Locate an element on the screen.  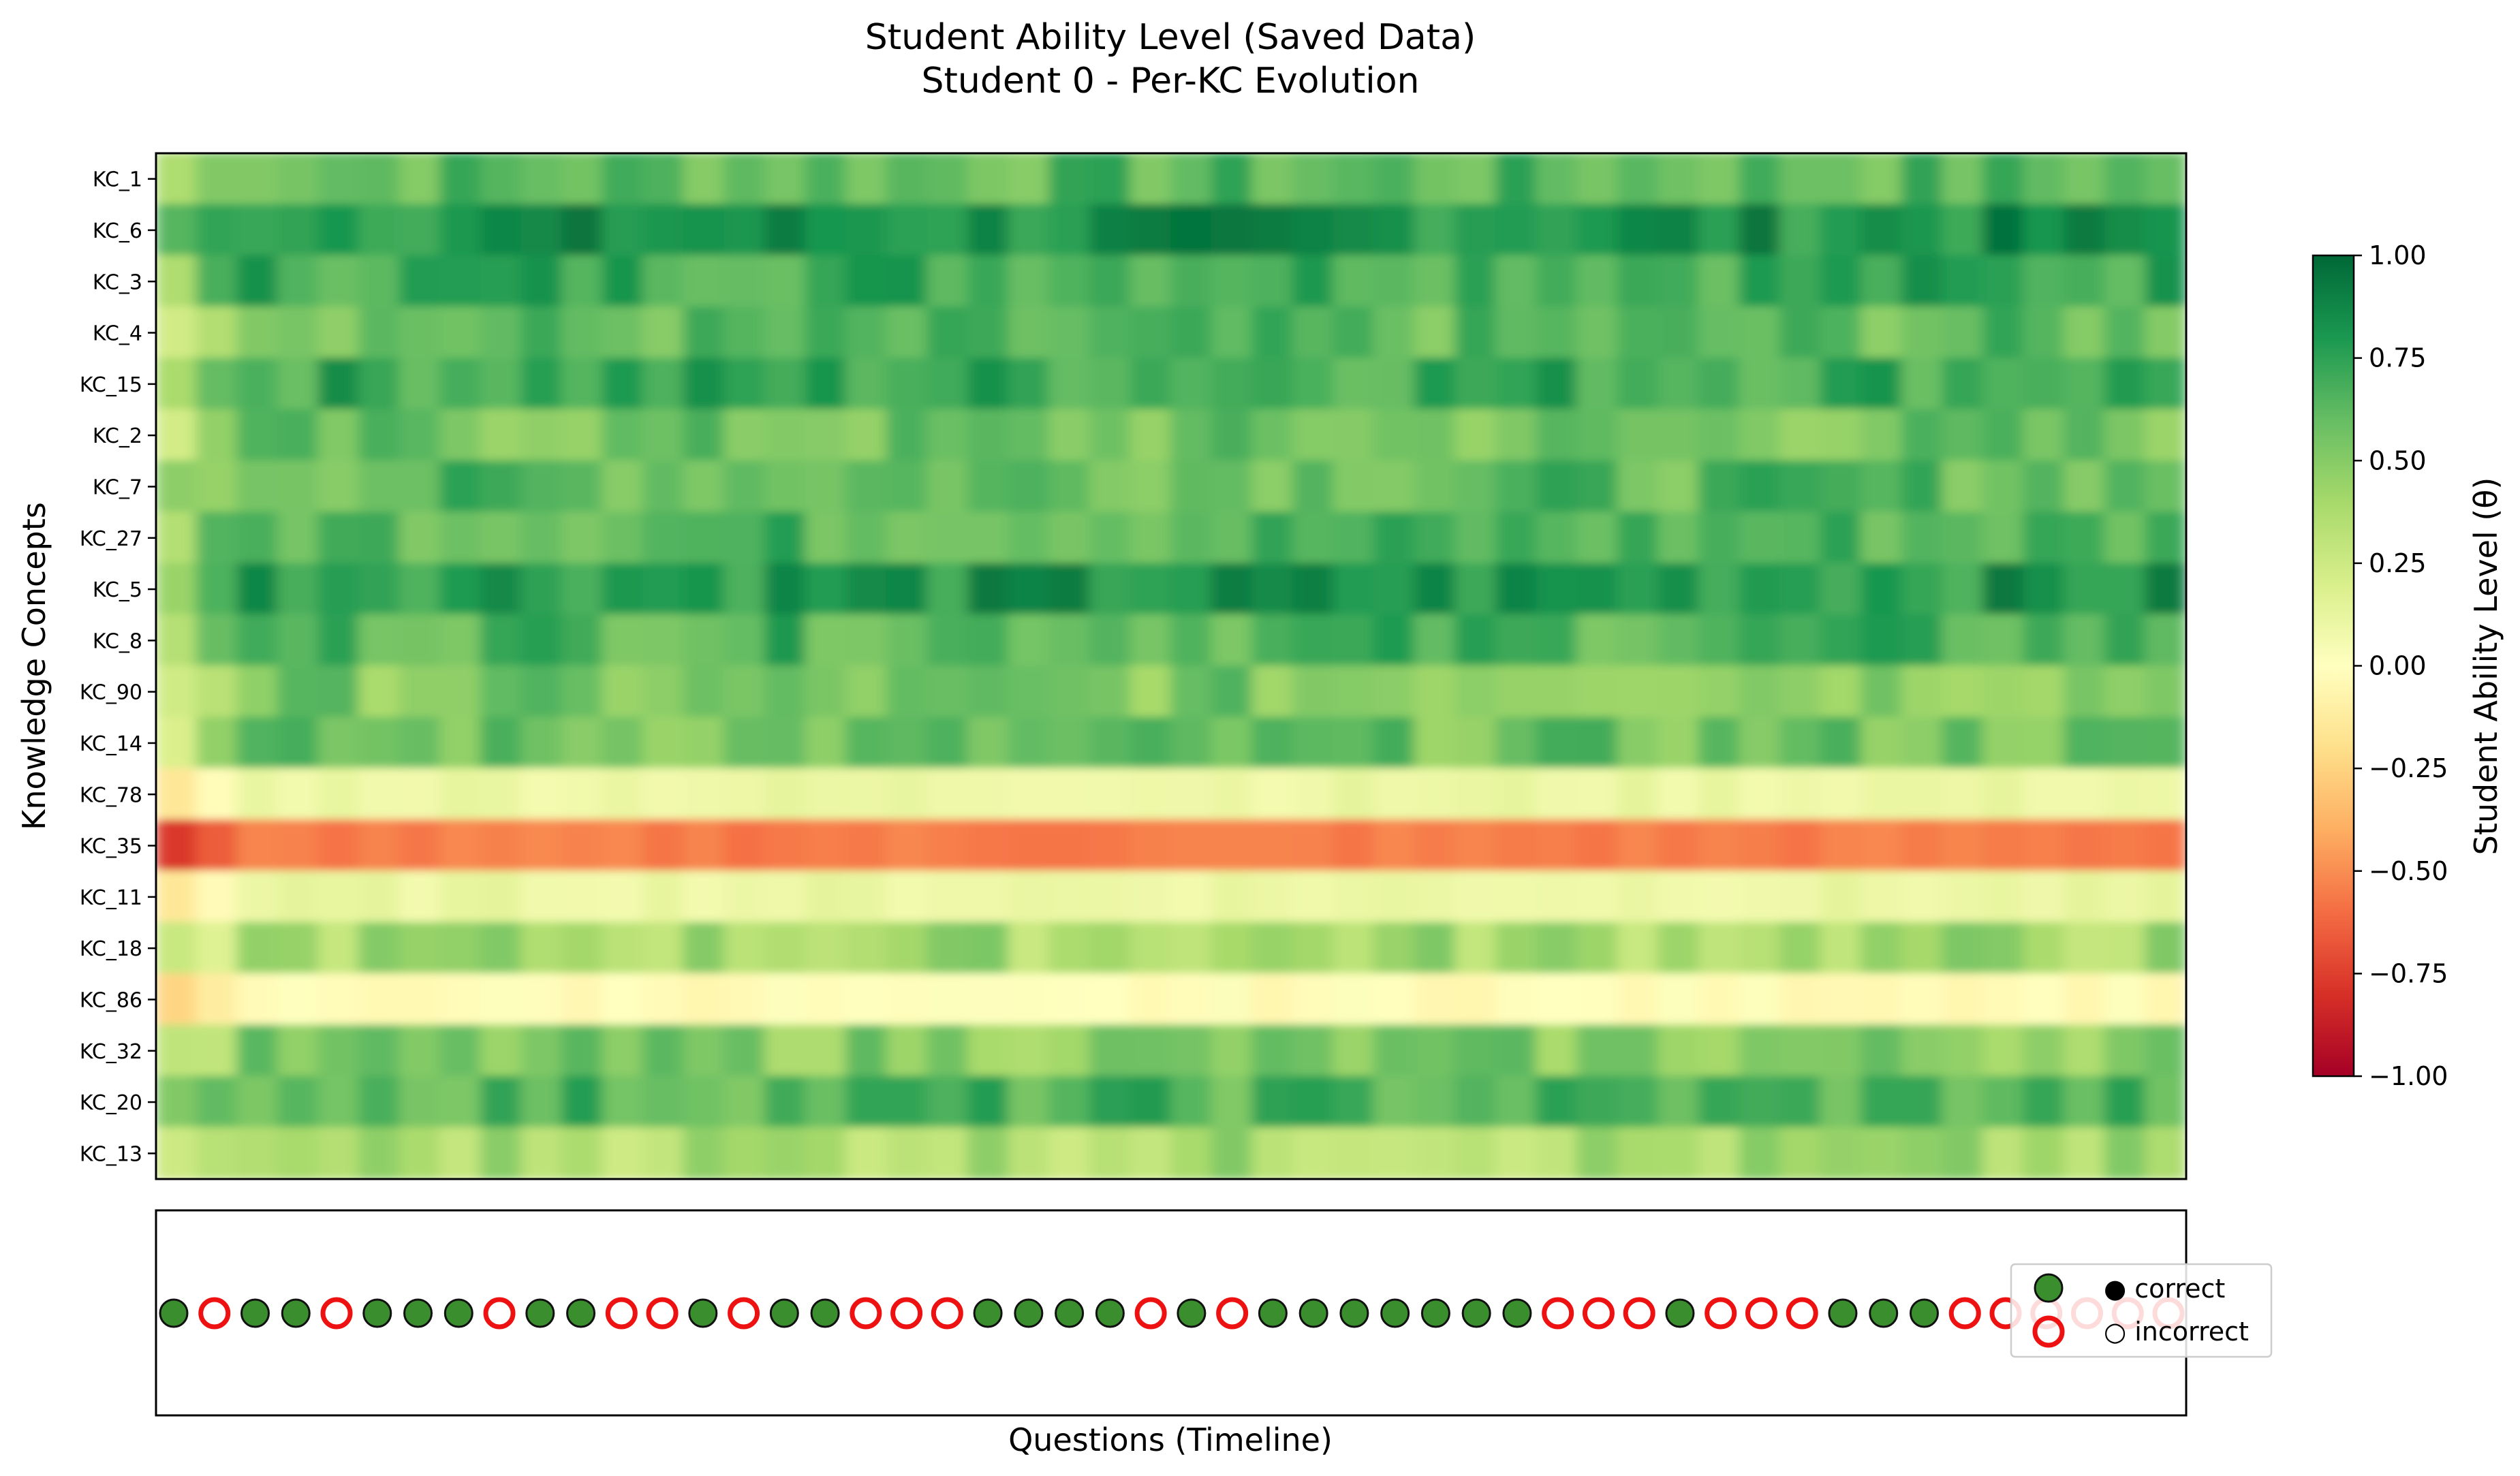
colorbar-gradient is located at coordinates (2333, 665).